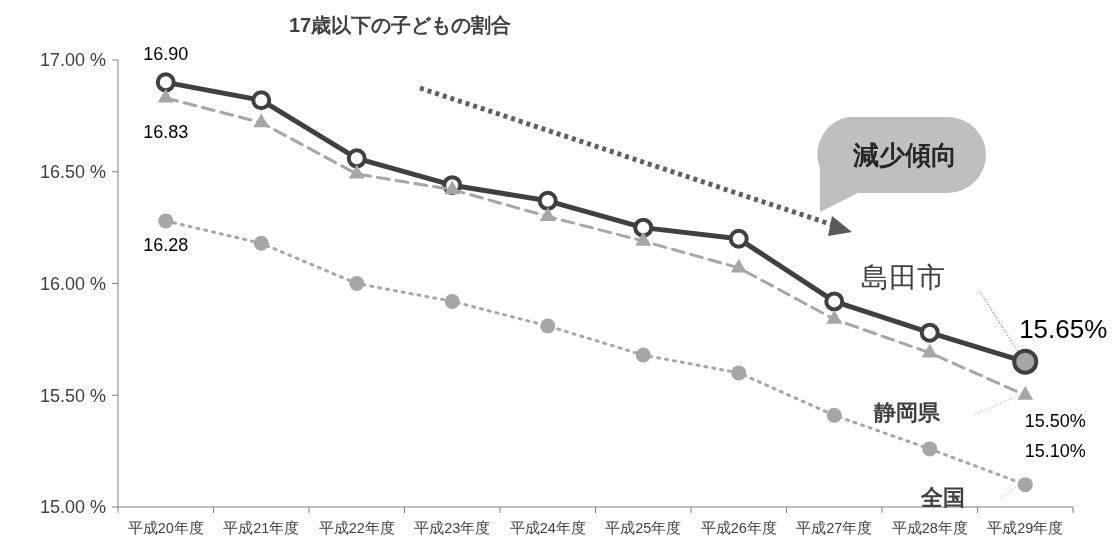 Image resolution: width=1115 pixels, height=543 pixels. I want to click on annotation: 減少傾向, so click(904, 155).